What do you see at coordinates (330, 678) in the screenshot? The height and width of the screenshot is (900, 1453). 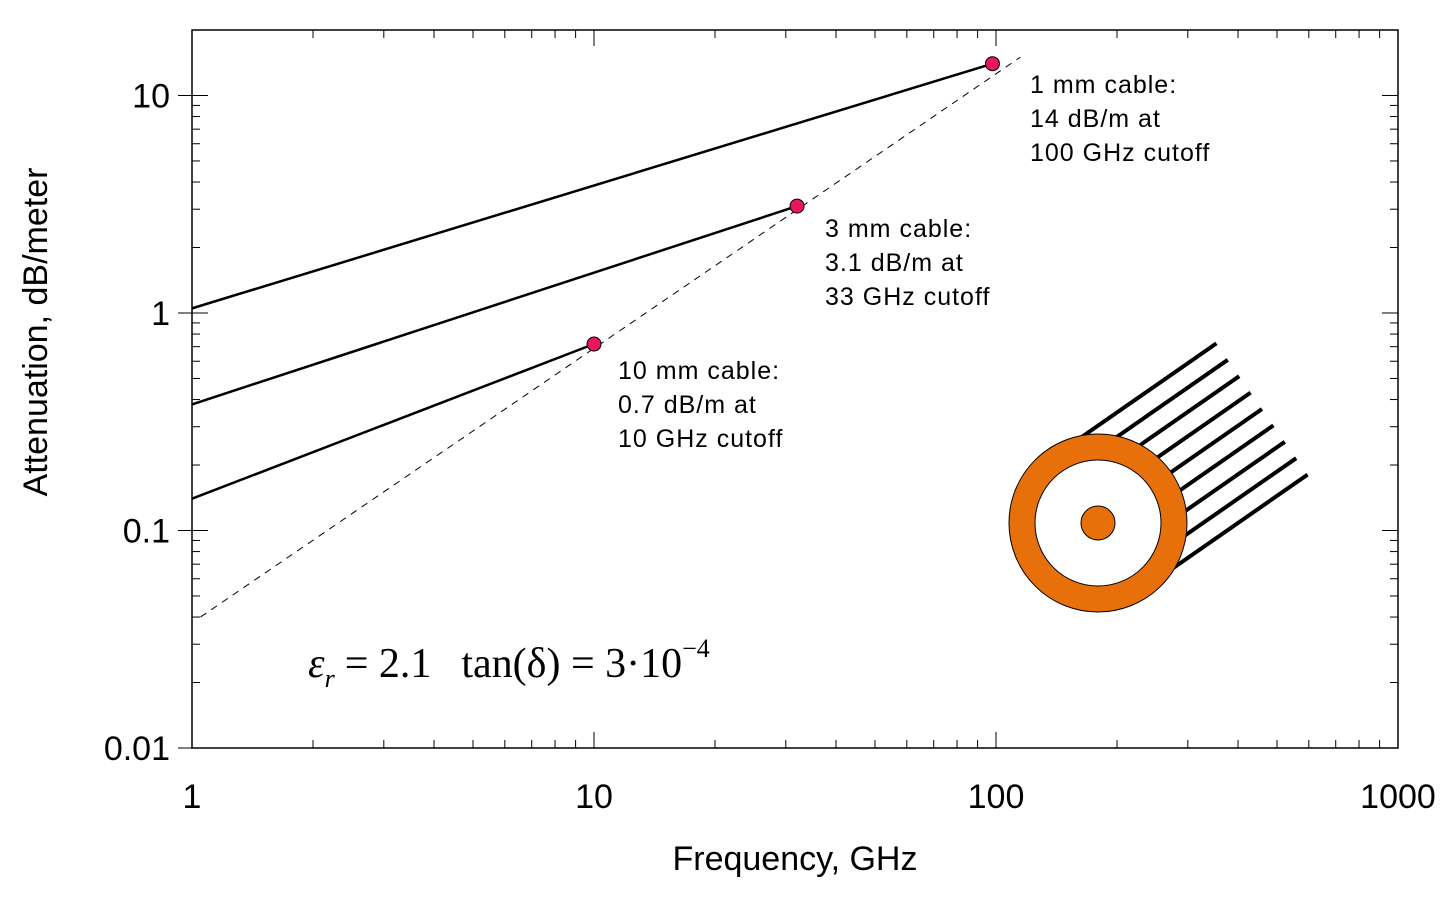 I see `formula-subscript: r` at bounding box center [330, 678].